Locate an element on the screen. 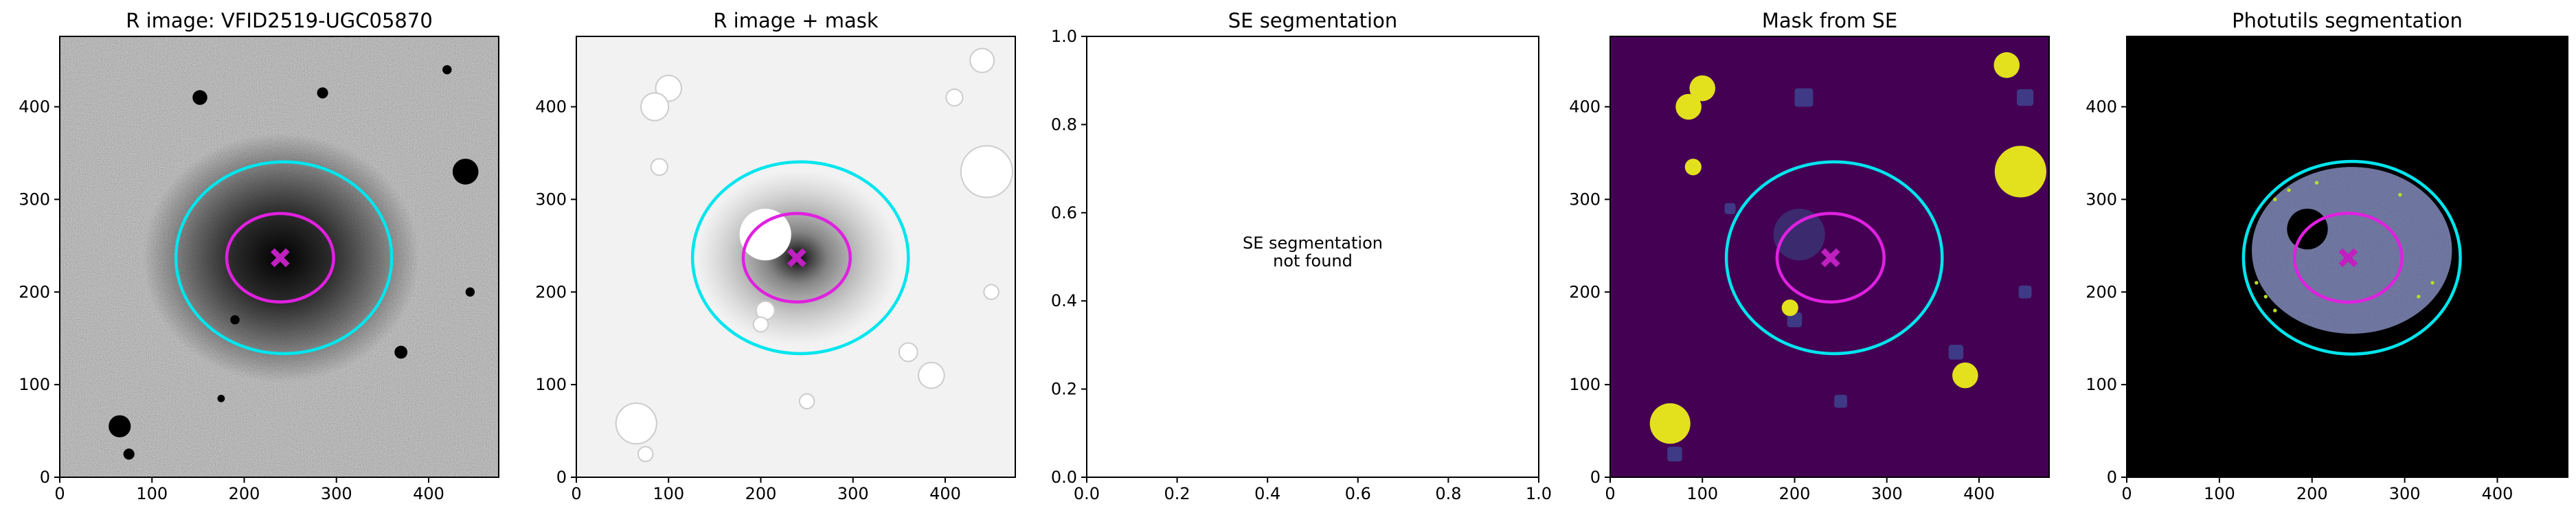 This screenshot has height=515, width=2576. panel-title: SE segmentation is located at coordinates (1312, 20).